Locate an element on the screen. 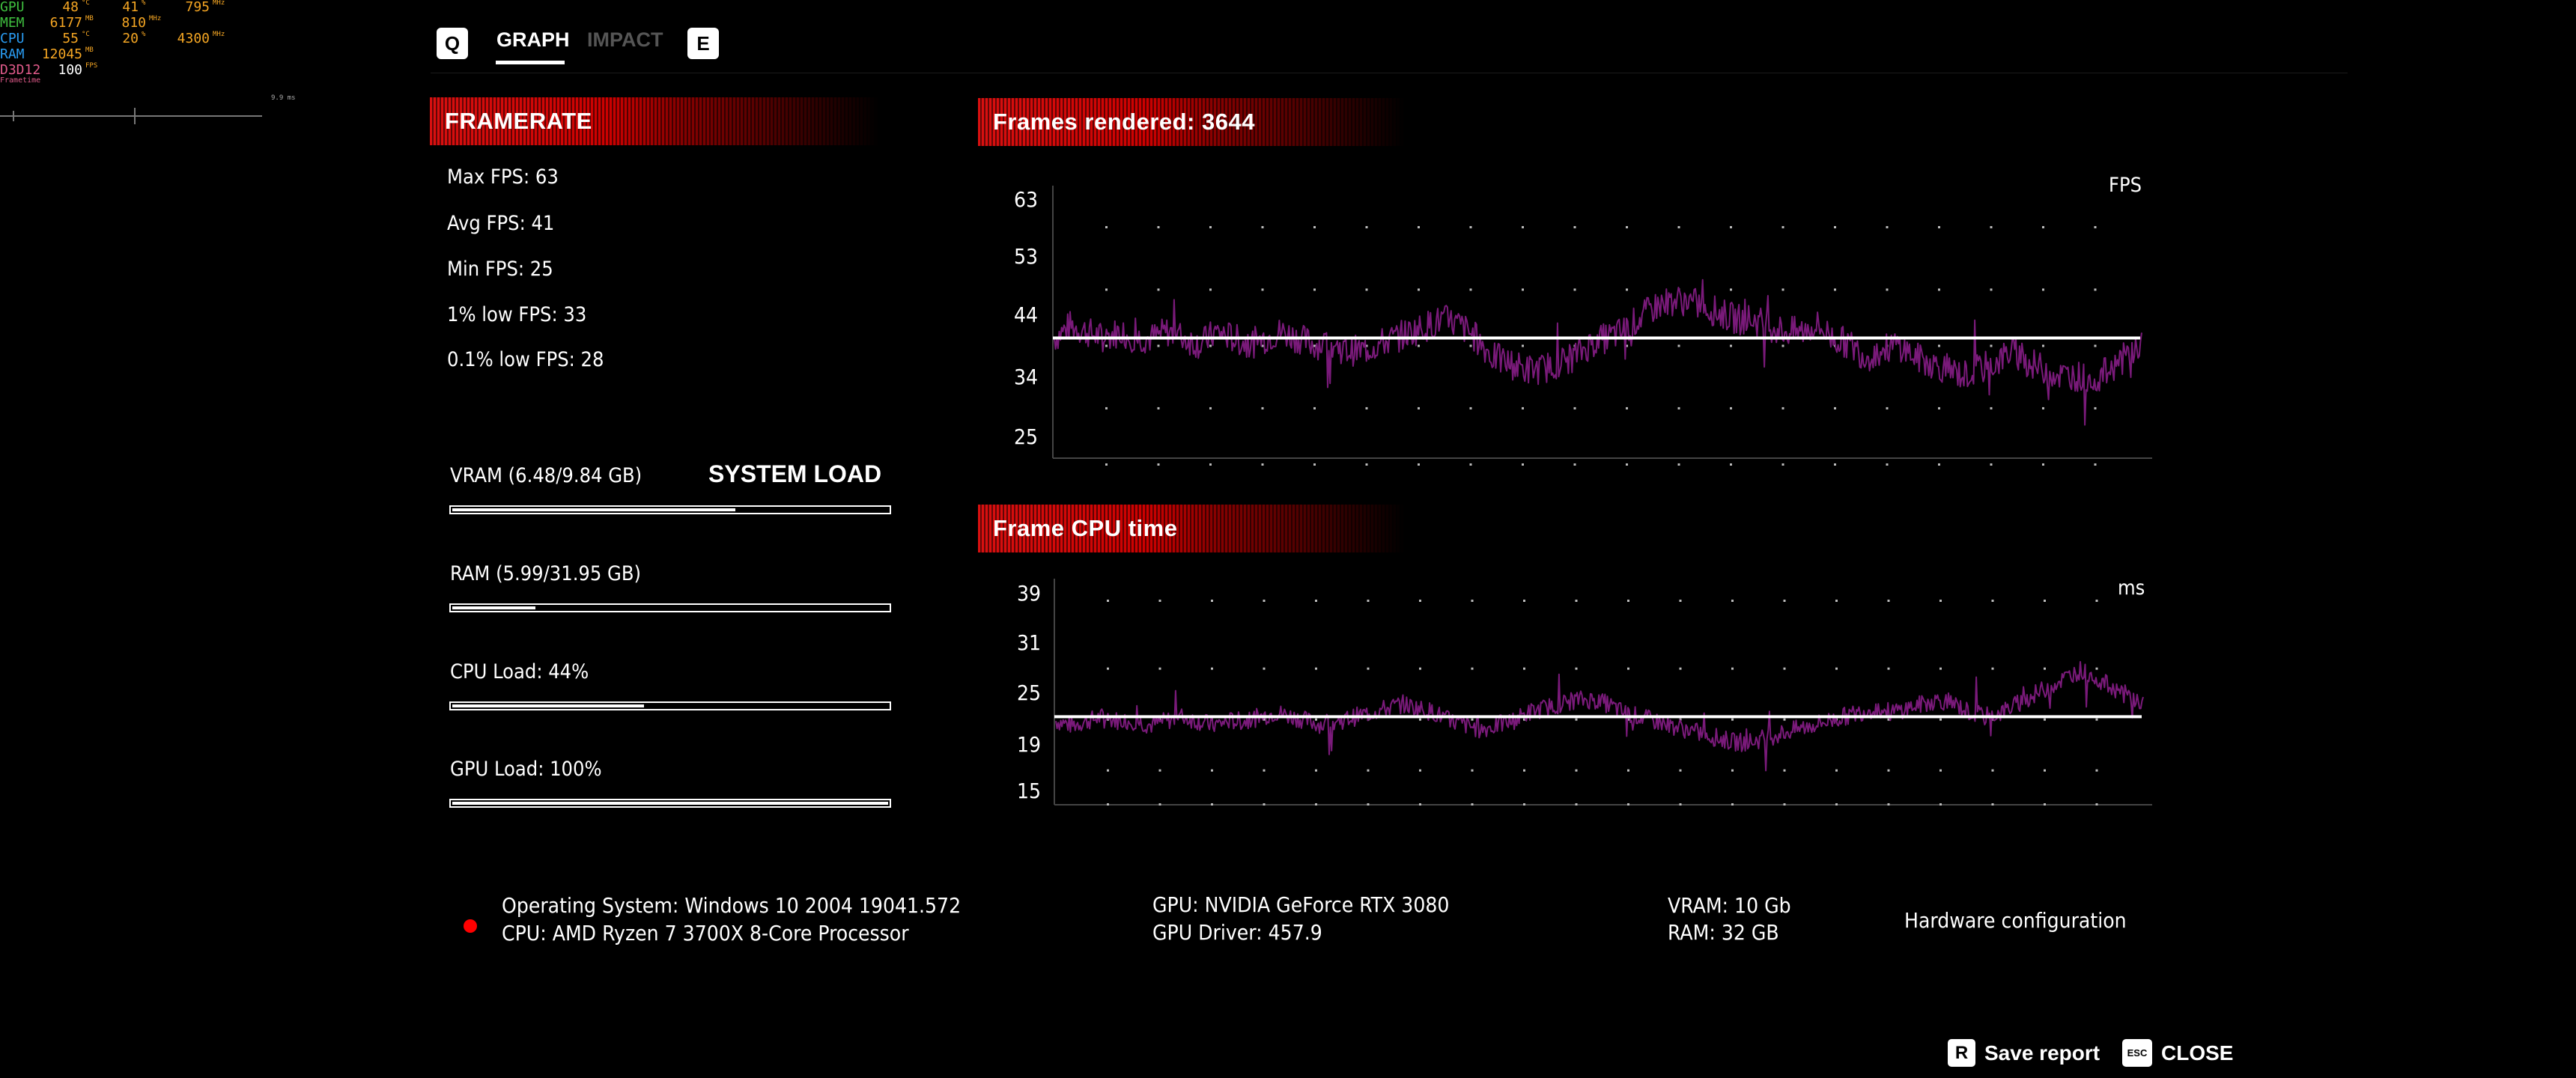 This screenshot has height=1078, width=2576. tab-graph: GRAPH is located at coordinates (533, 39).